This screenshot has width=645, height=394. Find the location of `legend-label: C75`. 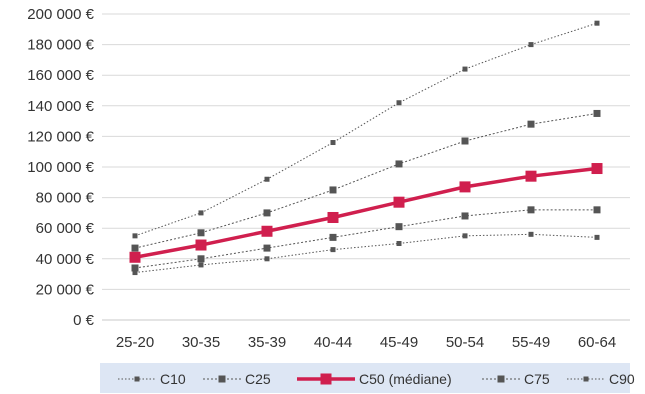

legend-label: C75 is located at coordinates (537, 379).